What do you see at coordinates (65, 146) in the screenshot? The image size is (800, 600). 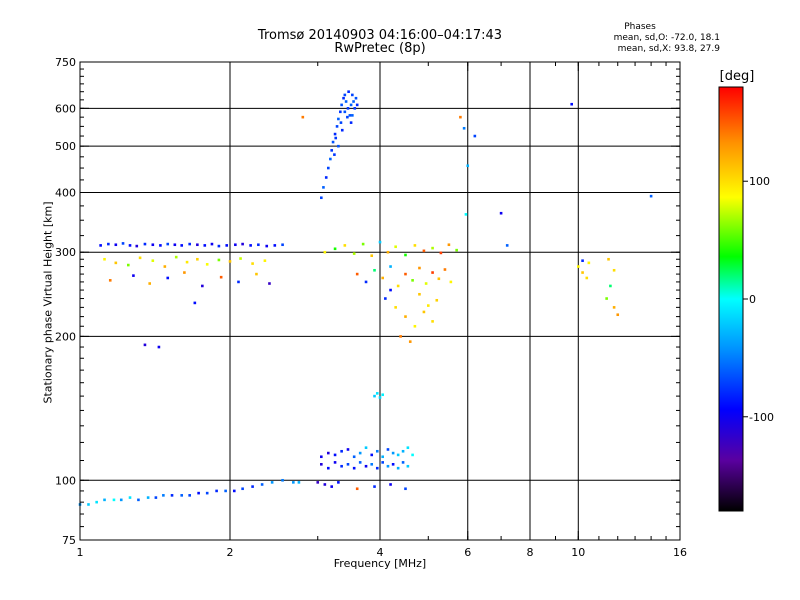 I see `y-tick-label: 500` at bounding box center [65, 146].